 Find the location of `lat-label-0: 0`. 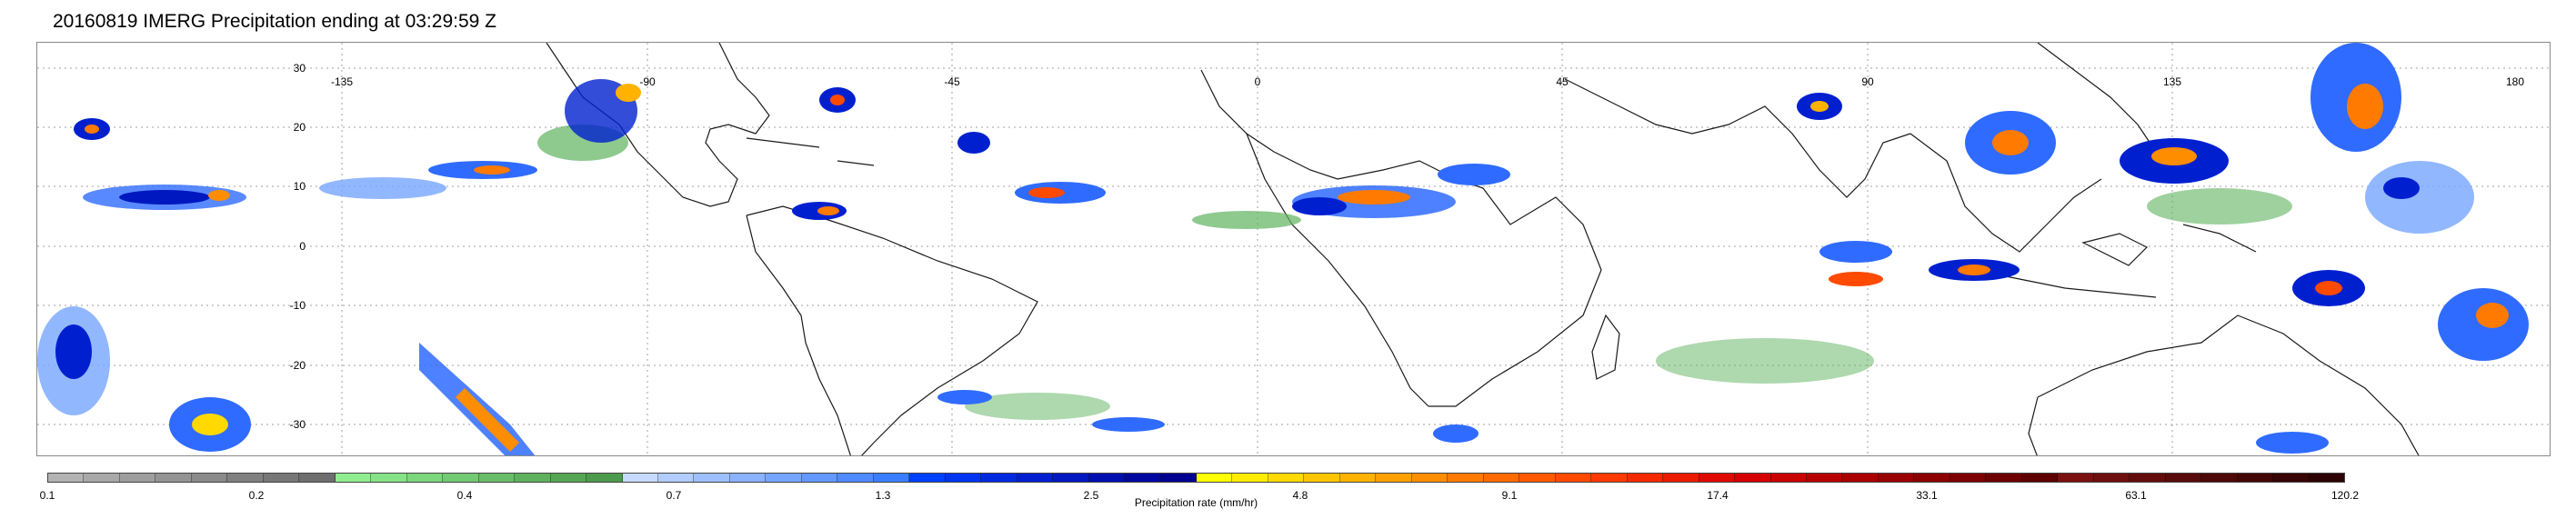

lat-label-0: 0 is located at coordinates (302, 246).